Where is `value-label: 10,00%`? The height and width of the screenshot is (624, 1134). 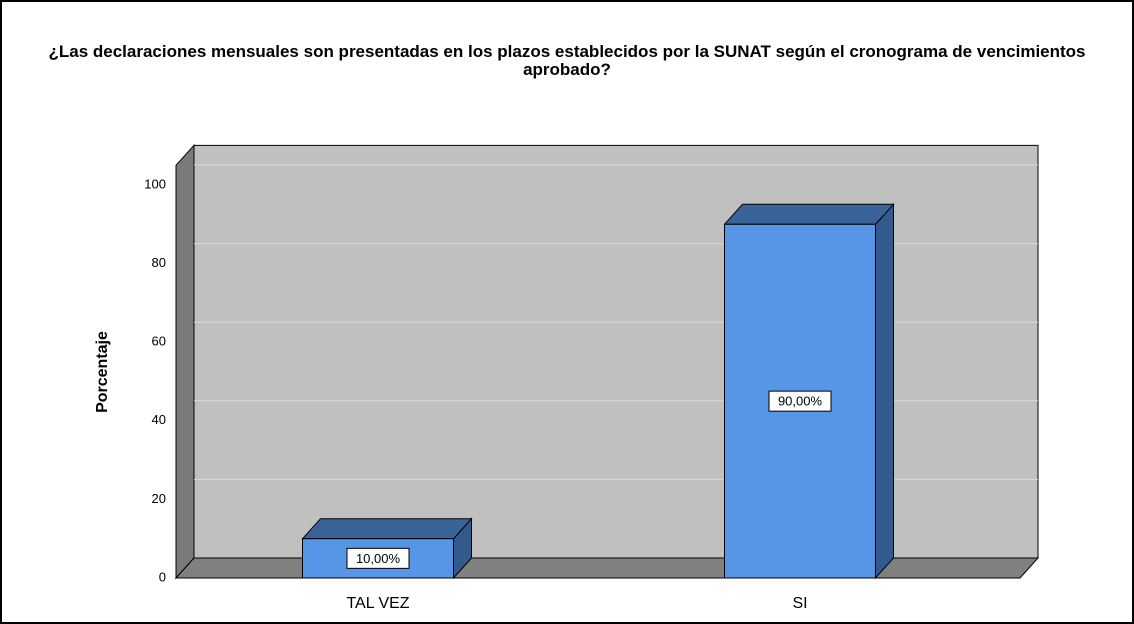
value-label: 10,00% is located at coordinates (378, 558).